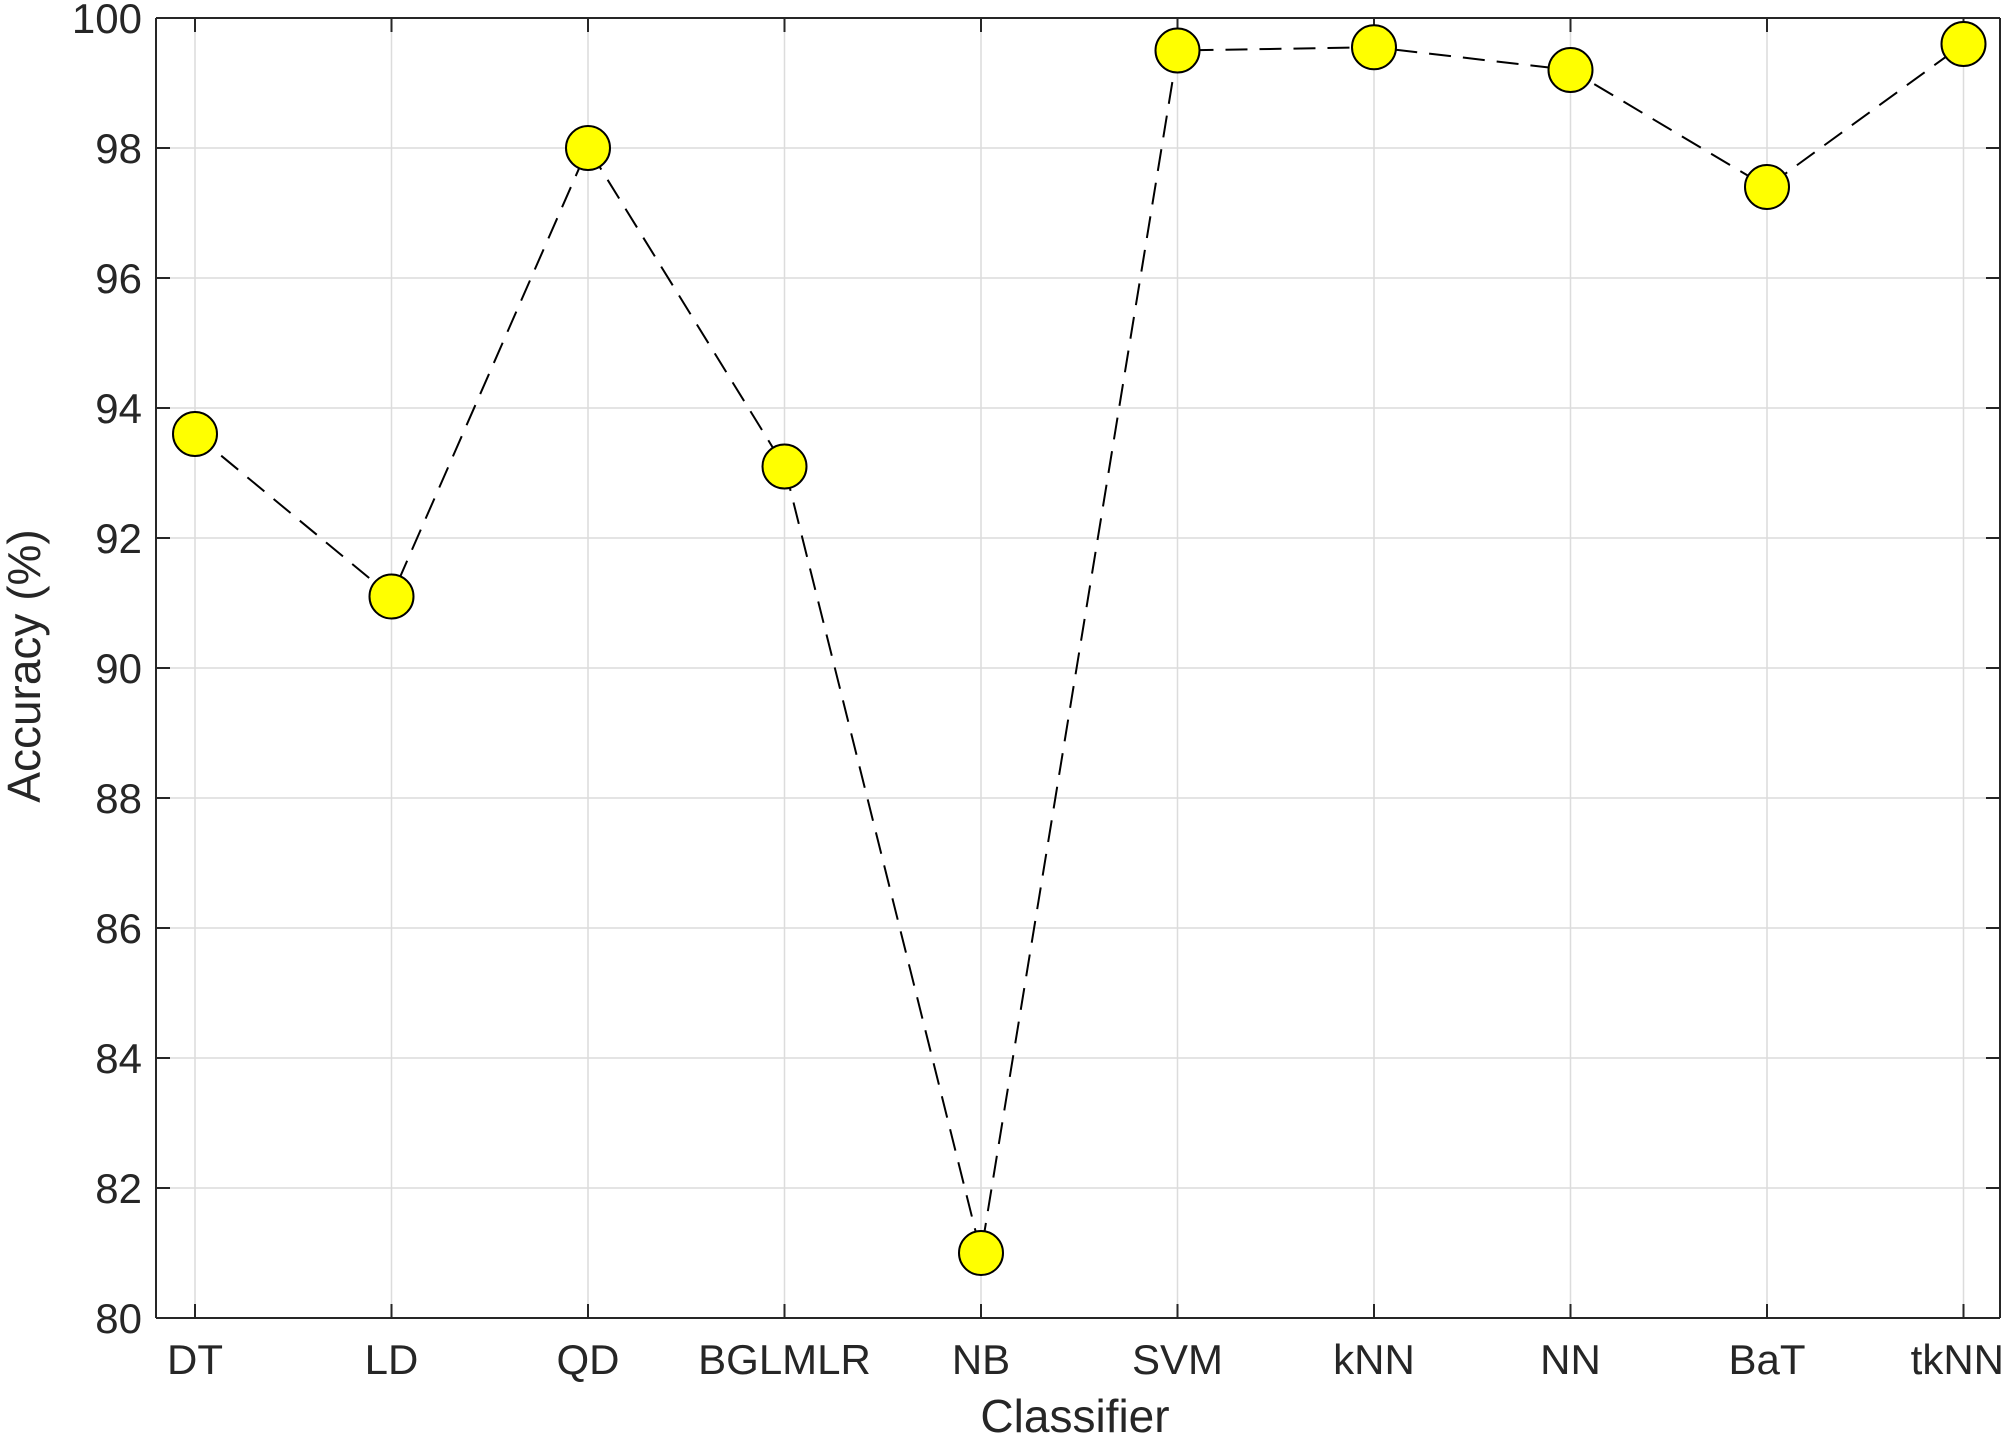 The height and width of the screenshot is (1453, 2008). Describe the element at coordinates (392, 1359) in the screenshot. I see `x-tick-label: LD` at that location.